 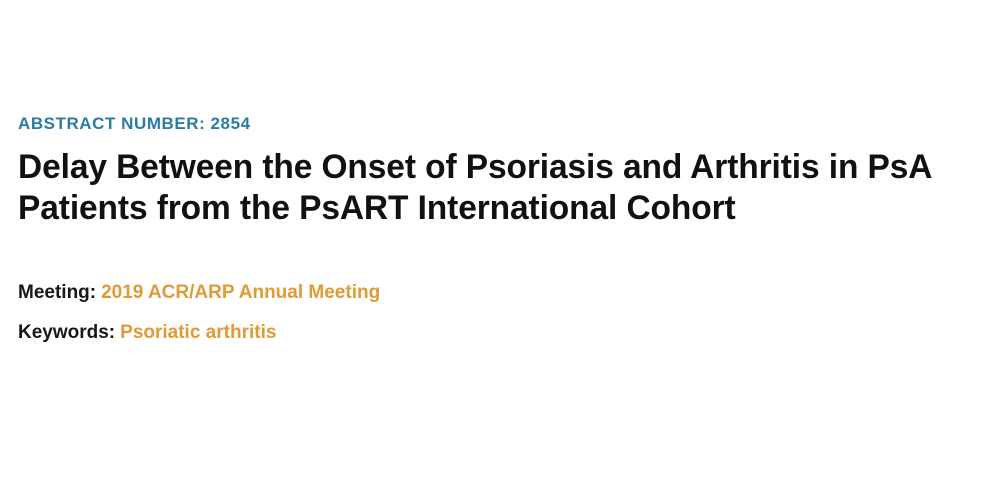 I want to click on meta-row-keywords: Keywords: Psoriatic arthritis, so click(x=505, y=333).